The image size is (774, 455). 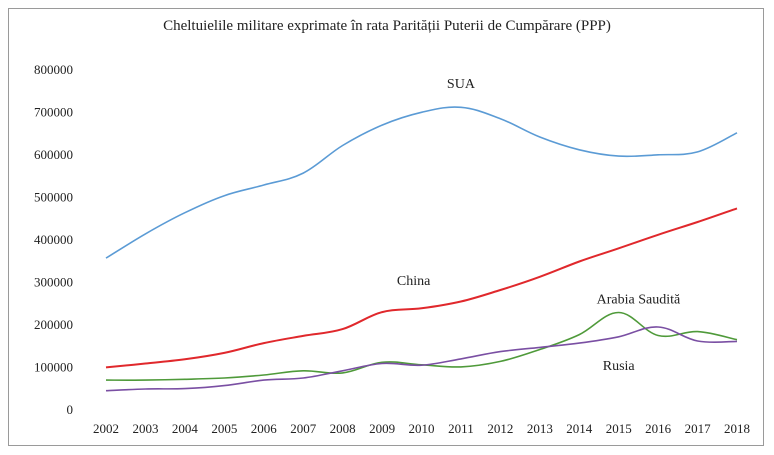 What do you see at coordinates (53, 154) in the screenshot?
I see `y-tick-label: 600000` at bounding box center [53, 154].